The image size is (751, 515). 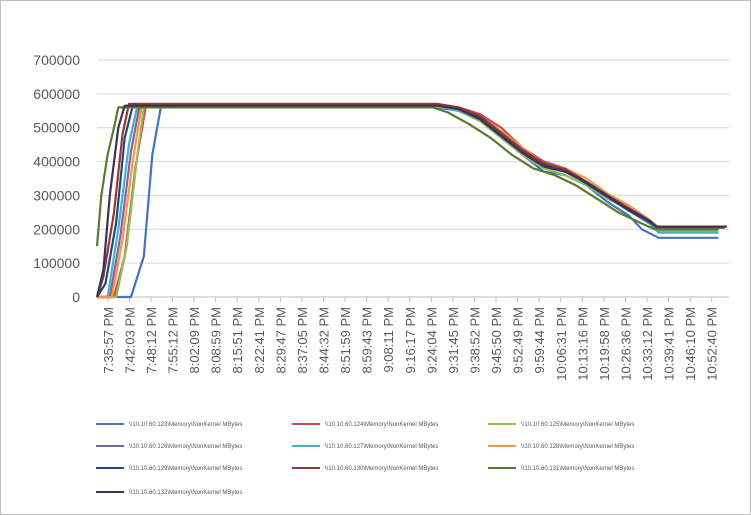 I want to click on legend-label: \\10.10.60.126\Memory\NonKernel MBytes, so click(x=185, y=447).